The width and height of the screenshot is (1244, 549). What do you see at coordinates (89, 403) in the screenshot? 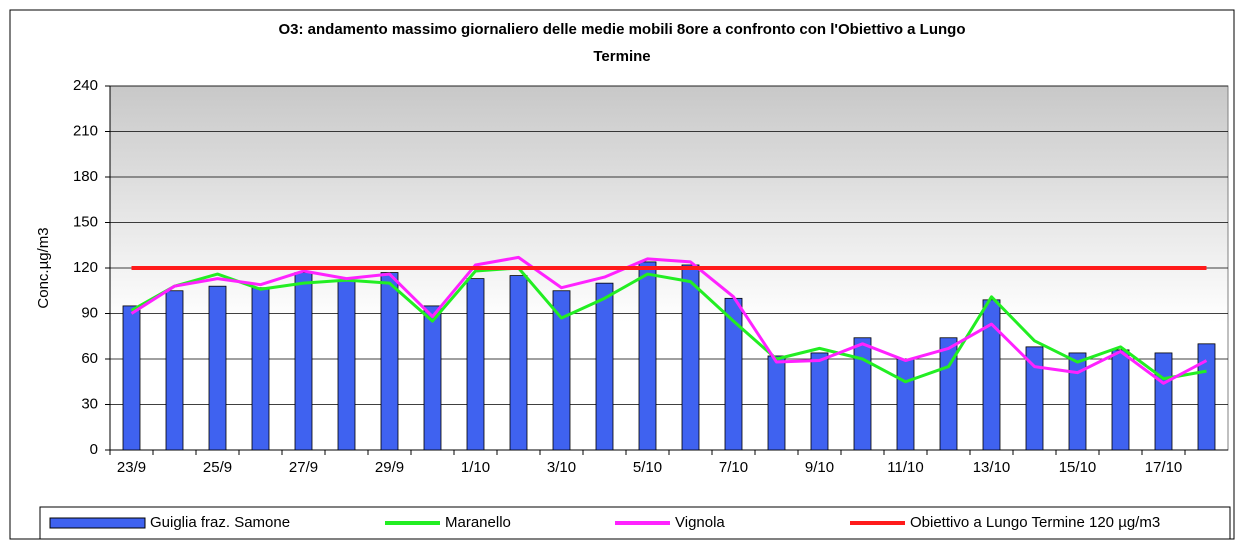
I see `y-tick-label: 30` at bounding box center [89, 403].